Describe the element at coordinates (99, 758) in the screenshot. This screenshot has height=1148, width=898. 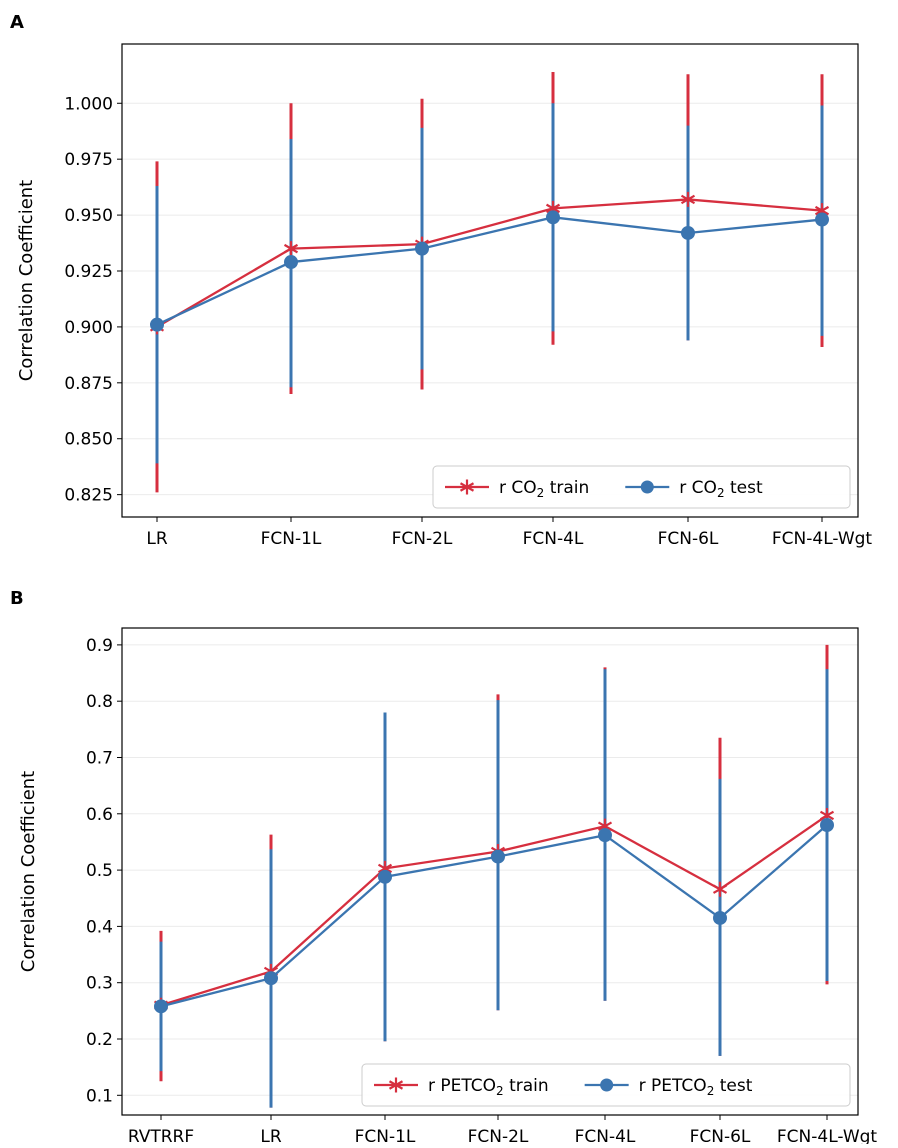
I see `y-tick-label: 0.7` at that location.